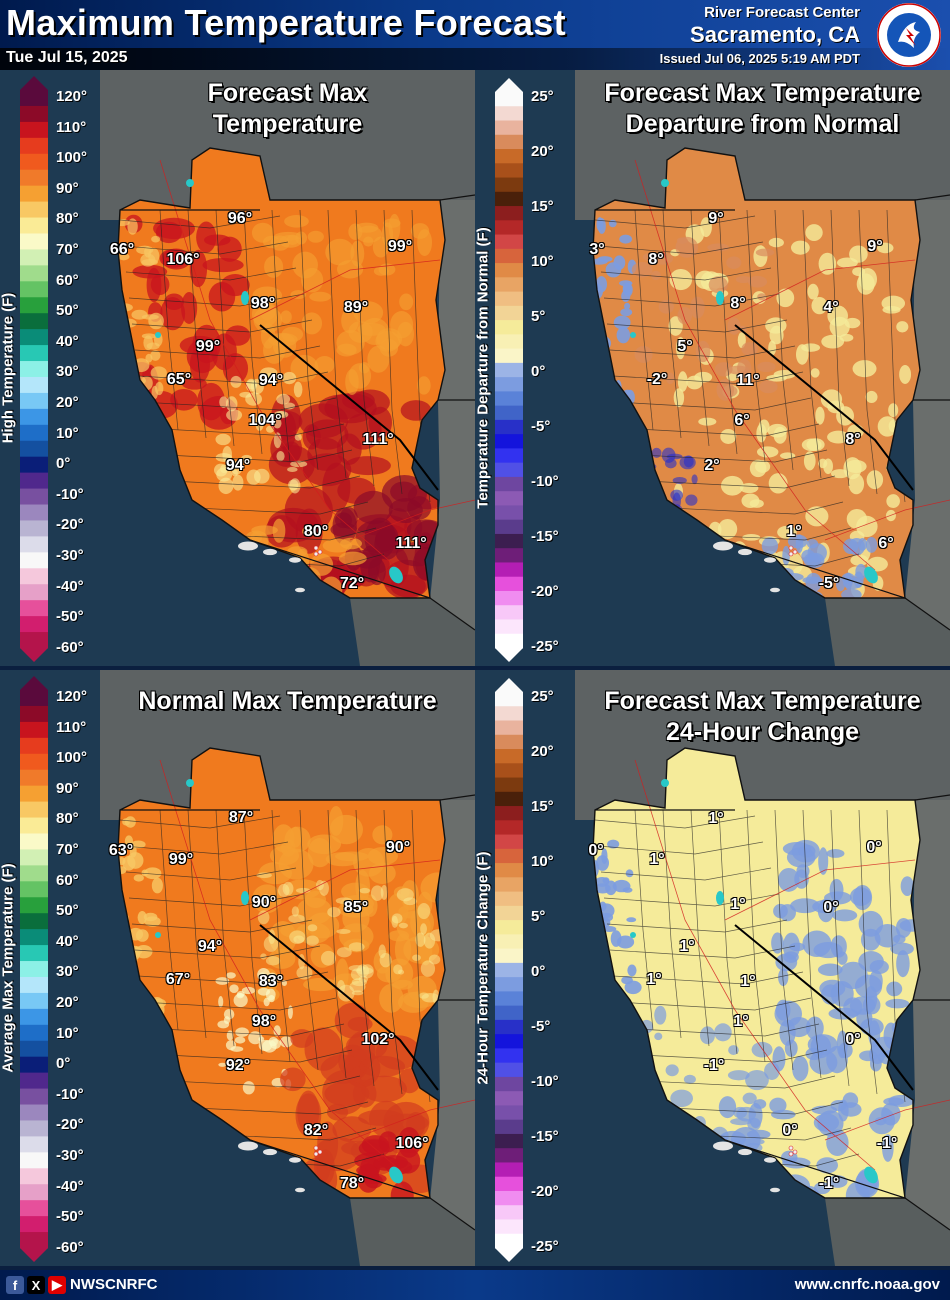 The width and height of the screenshot is (950, 1300). Describe the element at coordinates (67, 788) in the screenshot. I see `legend-tick-label: 90°` at that location.